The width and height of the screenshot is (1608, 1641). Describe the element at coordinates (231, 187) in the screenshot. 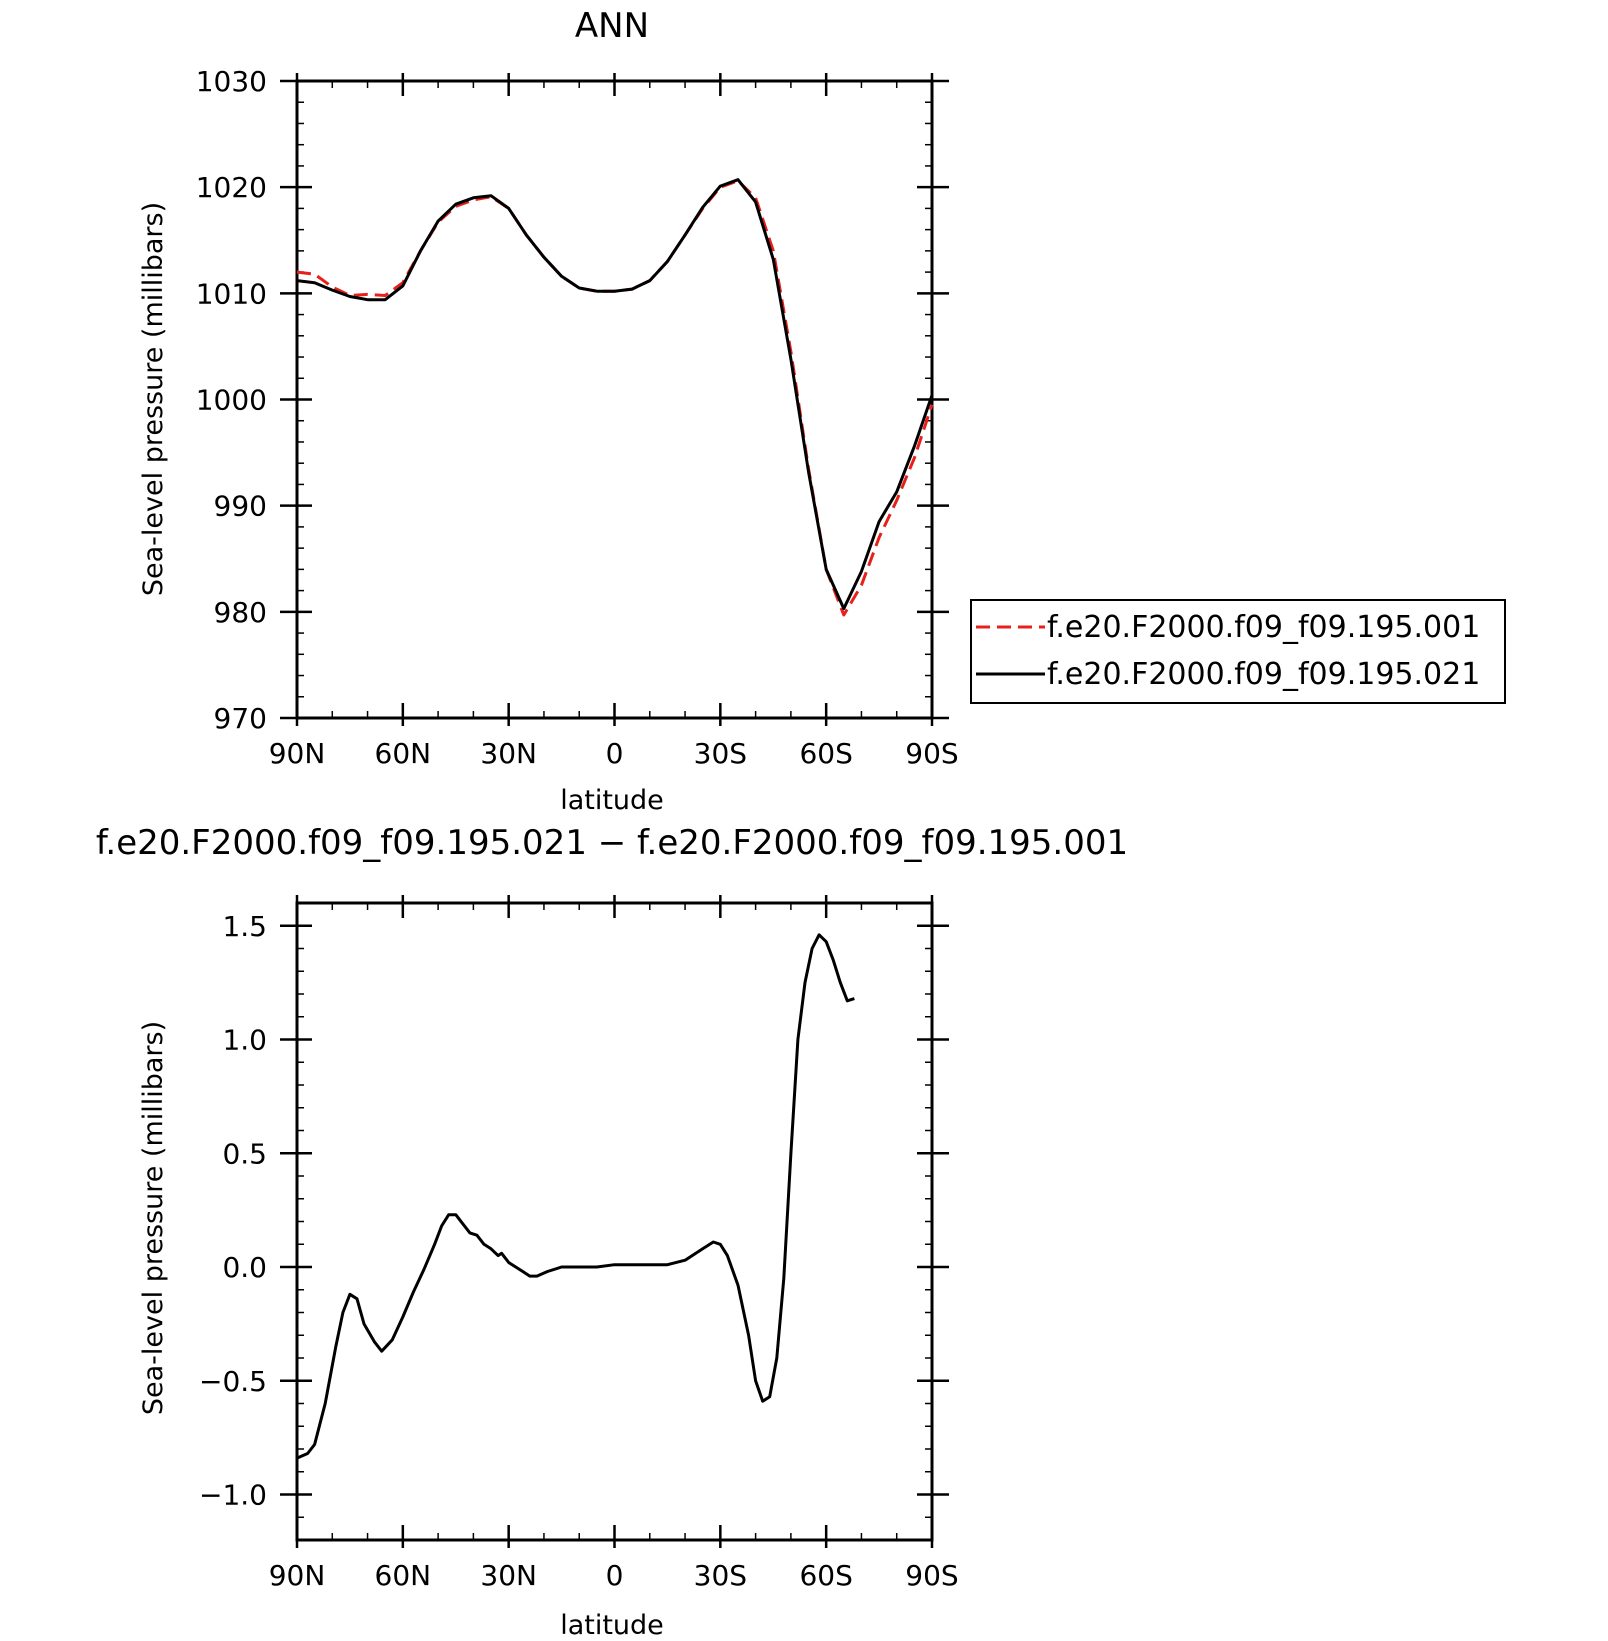

I see `top-y-tick-label: 1020` at that location.